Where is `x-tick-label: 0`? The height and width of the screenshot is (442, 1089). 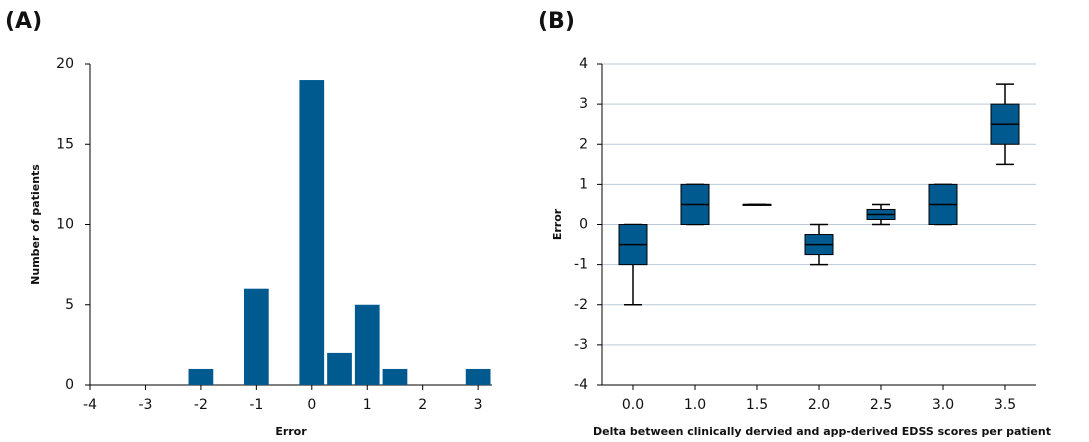 x-tick-label: 0 is located at coordinates (311, 405).